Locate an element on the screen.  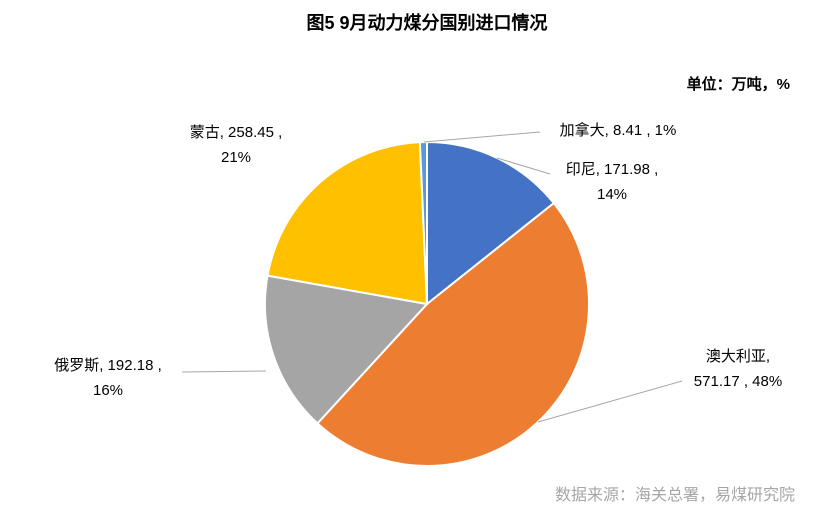
source-note: 数据来源：海关总署，易煤研究院 is located at coordinates (675, 495).